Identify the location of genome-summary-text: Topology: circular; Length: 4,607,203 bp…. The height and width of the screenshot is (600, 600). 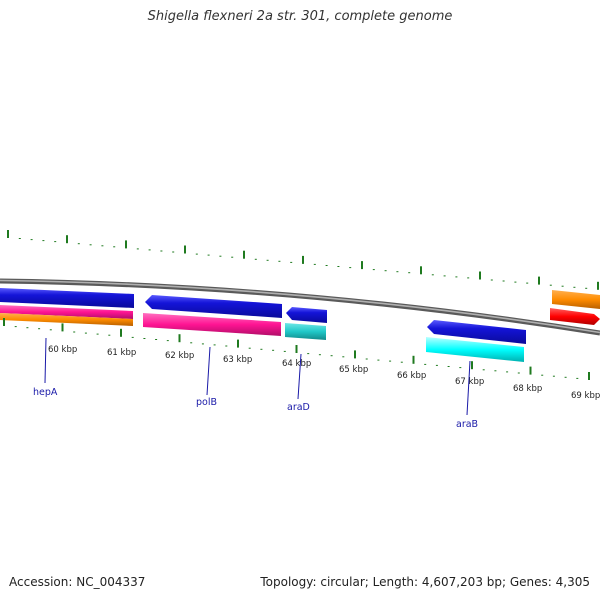
(425, 582).